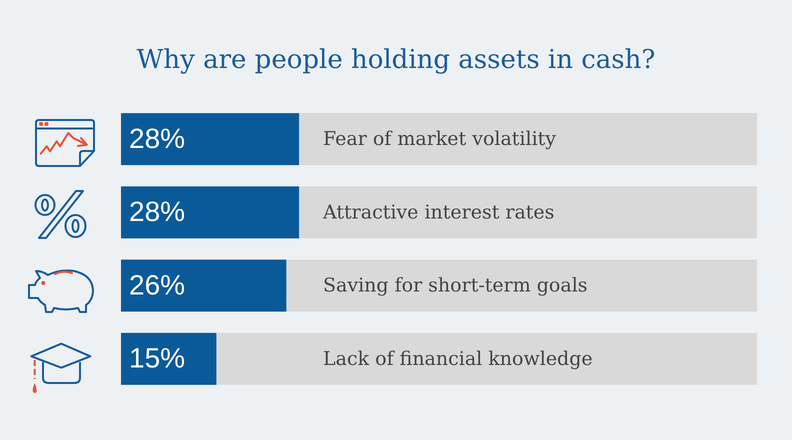  What do you see at coordinates (455, 285) in the screenshot?
I see `y-tick-label: Saving for short-term goals` at bounding box center [455, 285].